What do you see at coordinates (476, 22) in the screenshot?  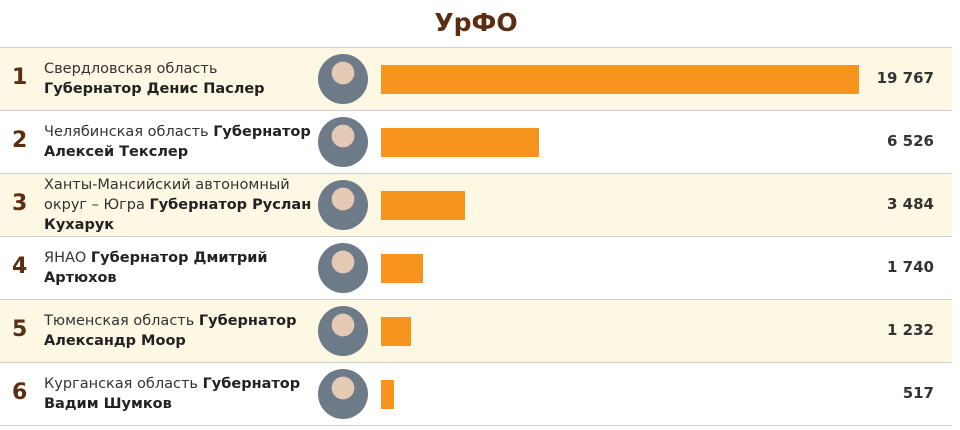 I see `chart-title: УрФО` at bounding box center [476, 22].